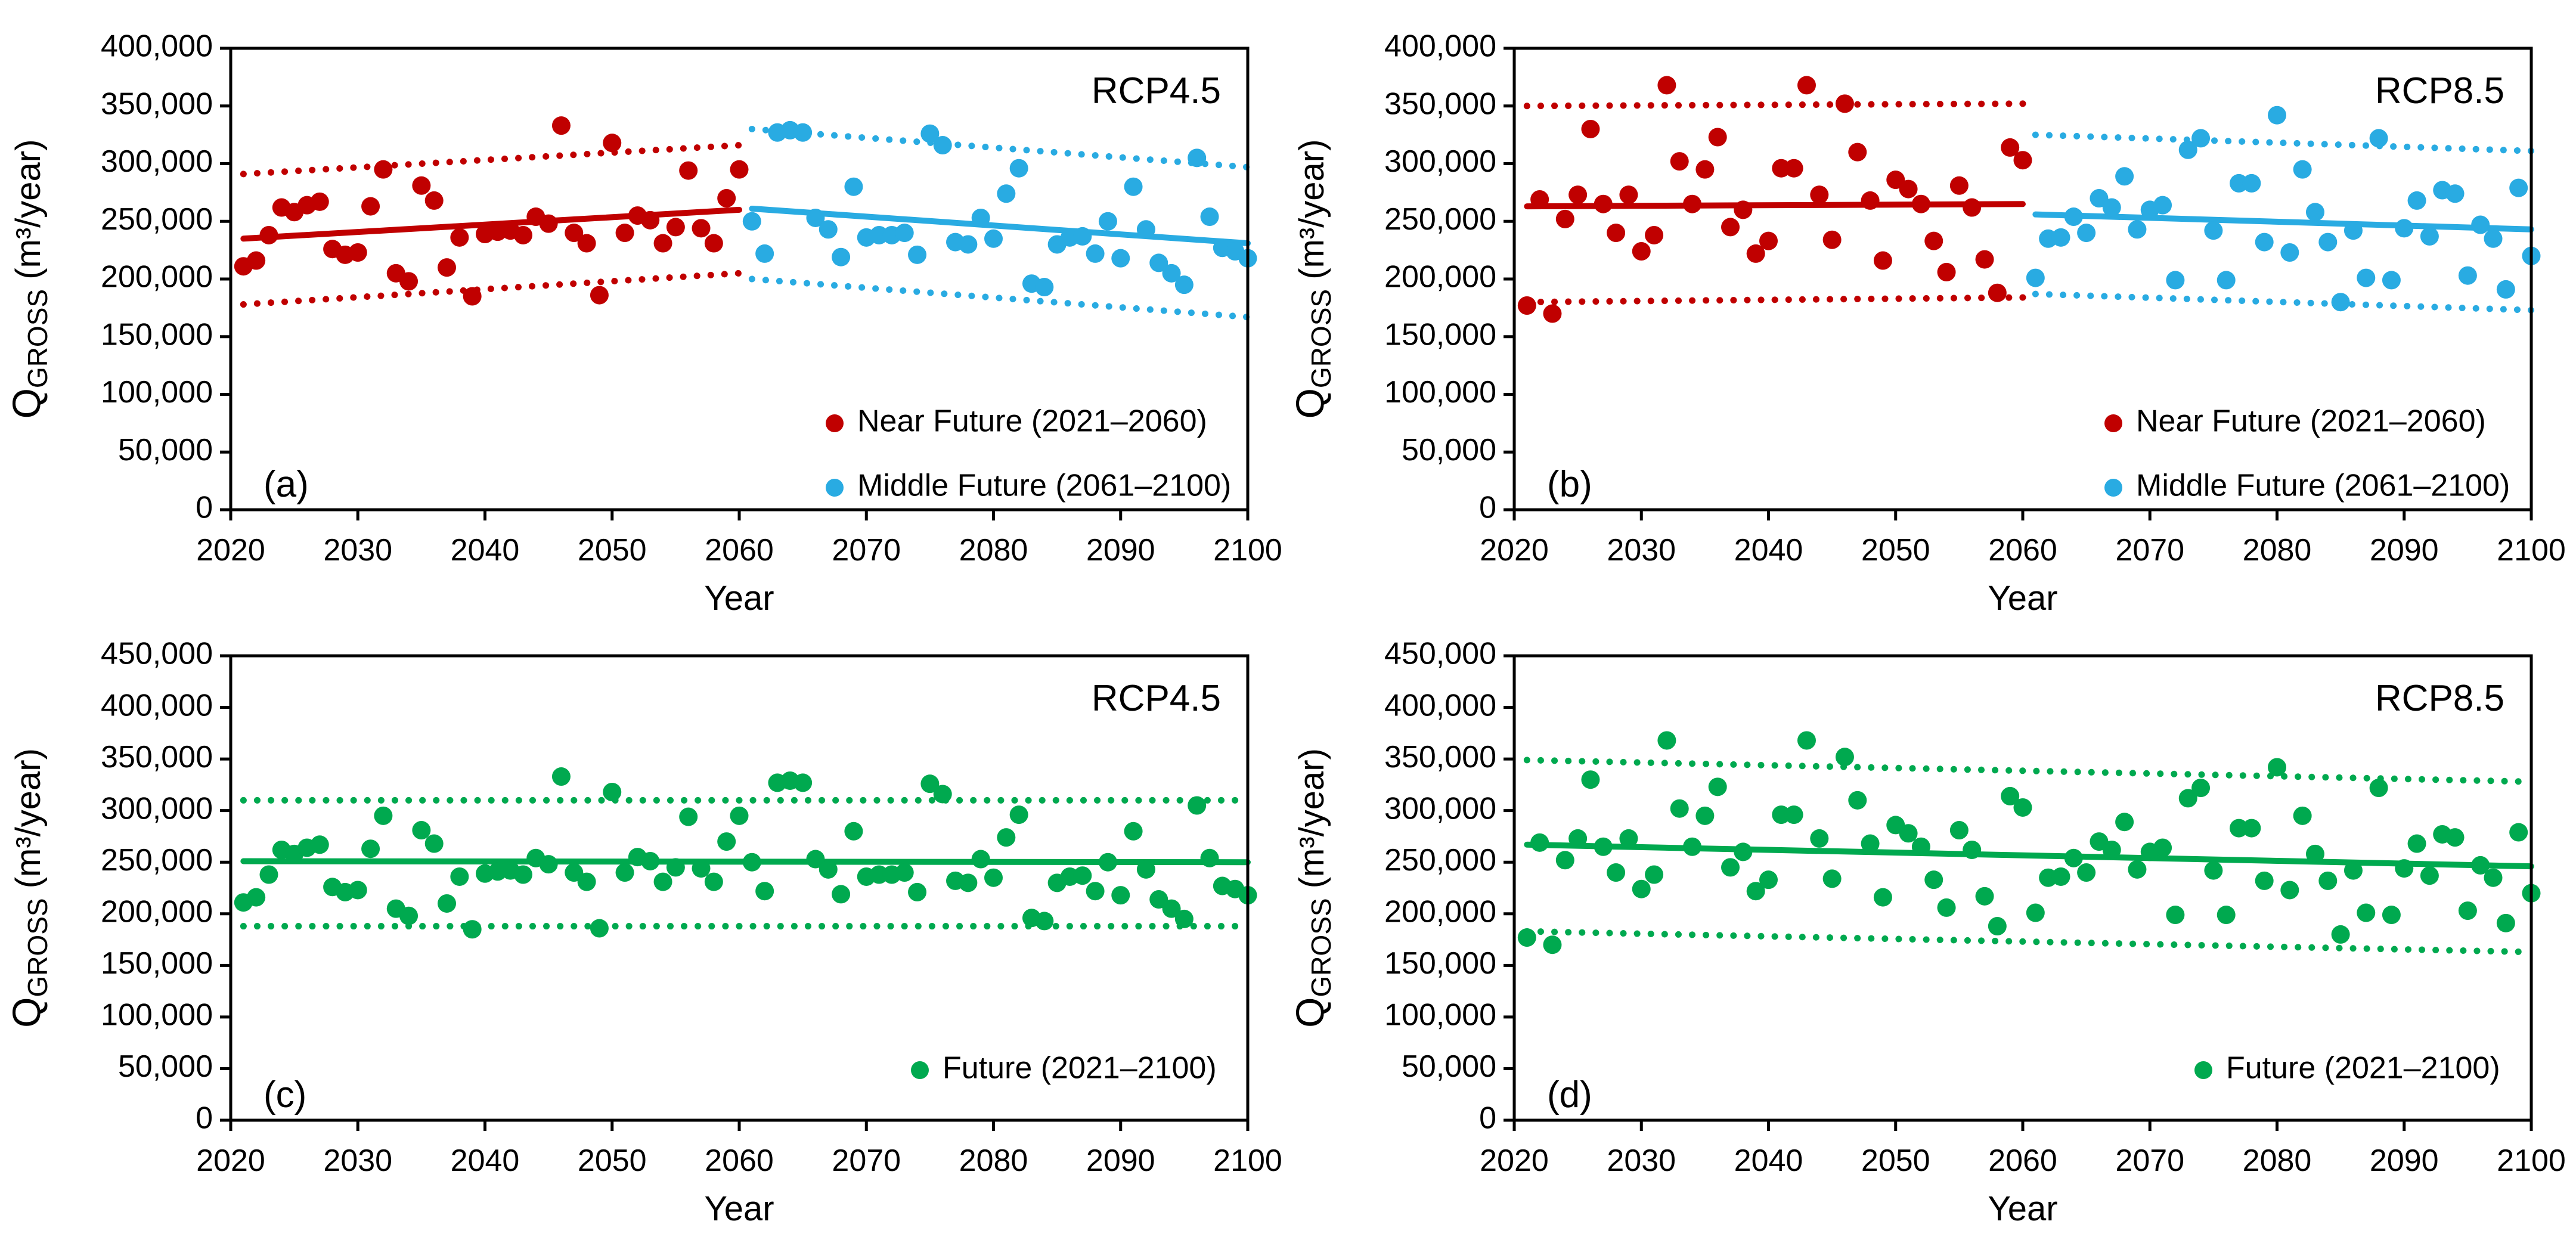  What do you see at coordinates (1440, 705) in the screenshot?
I see `y-tick-label: 400,000` at bounding box center [1440, 705].